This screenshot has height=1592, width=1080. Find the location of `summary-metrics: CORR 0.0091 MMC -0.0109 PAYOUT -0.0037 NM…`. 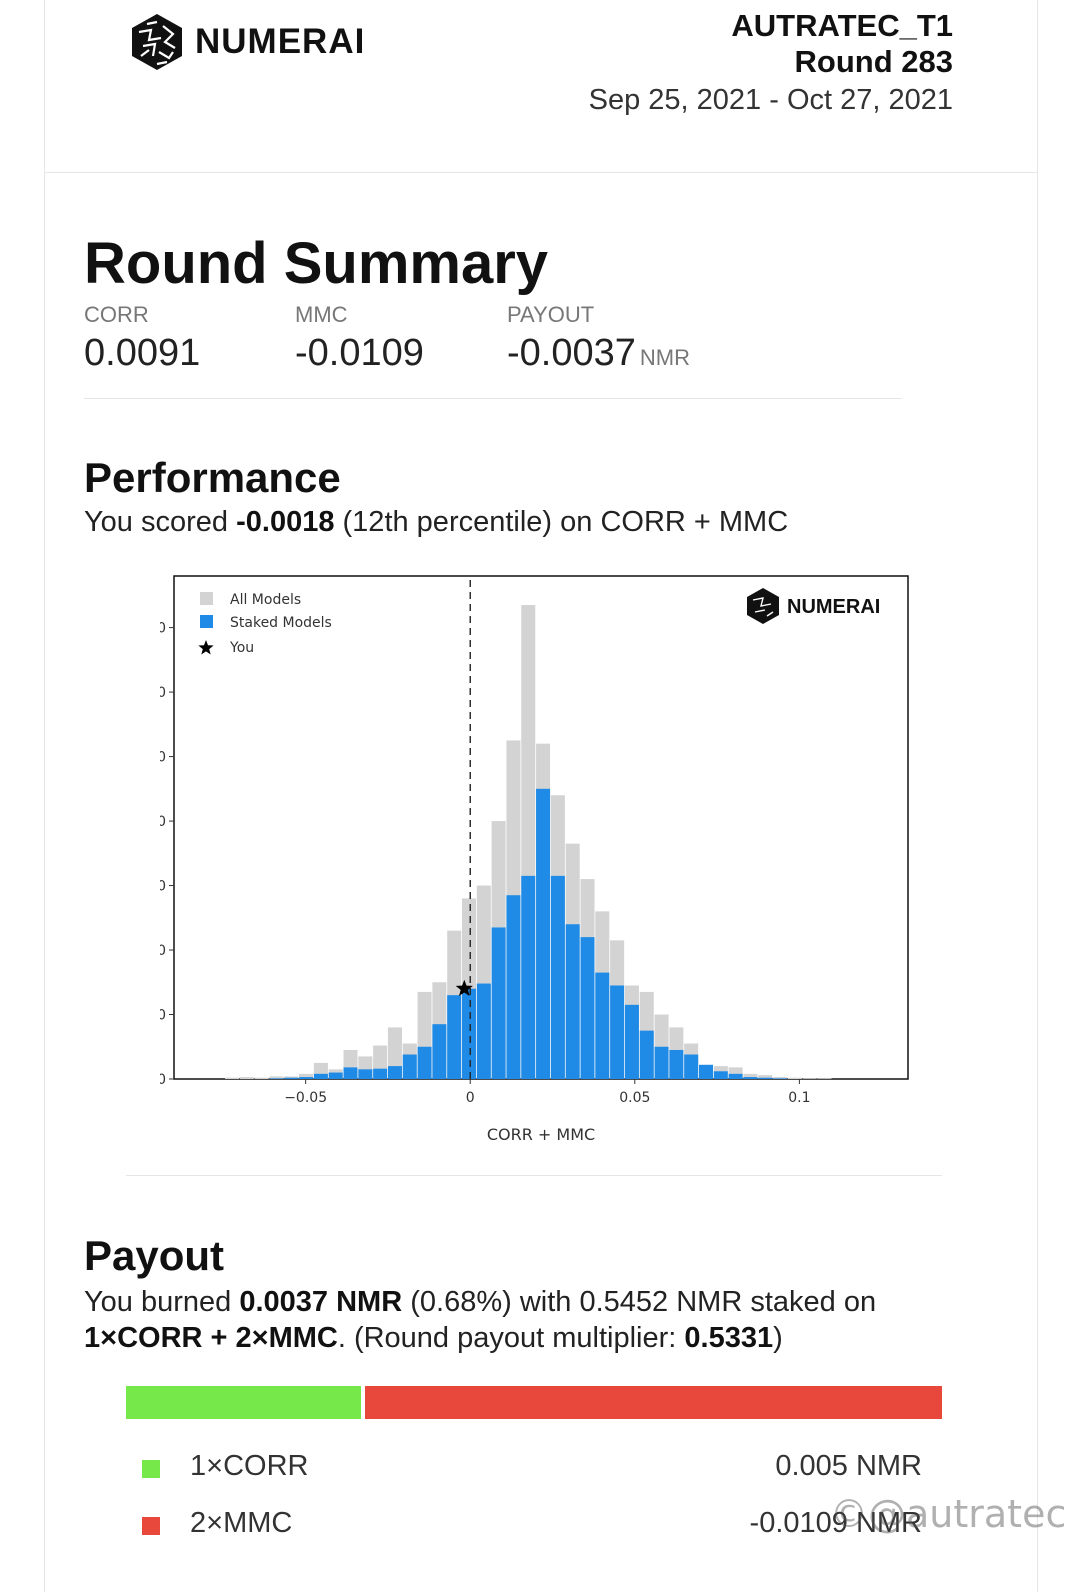

summary-metrics: CORR 0.0091 MMC -0.0109 PAYOUT -0.0037 NM… is located at coordinates (493, 338).